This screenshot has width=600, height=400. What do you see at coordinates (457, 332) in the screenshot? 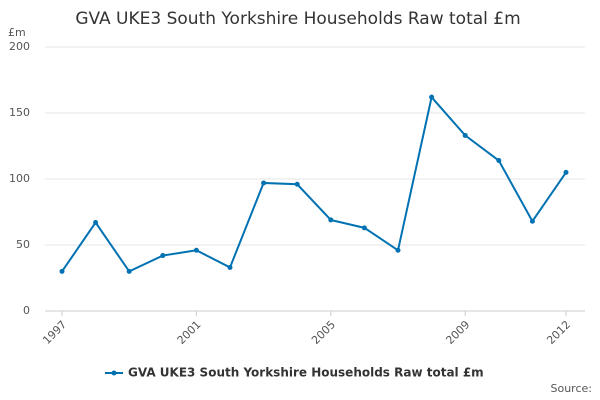
I see `x-tick-label: 2009` at bounding box center [457, 332].